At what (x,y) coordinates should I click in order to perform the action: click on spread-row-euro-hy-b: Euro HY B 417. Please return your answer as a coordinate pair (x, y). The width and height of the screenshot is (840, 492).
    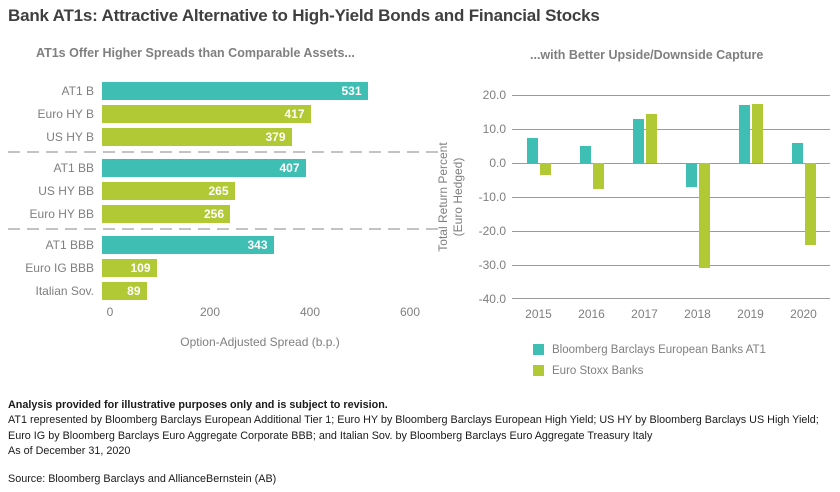
    Looking at the image, I should click on (223, 114).